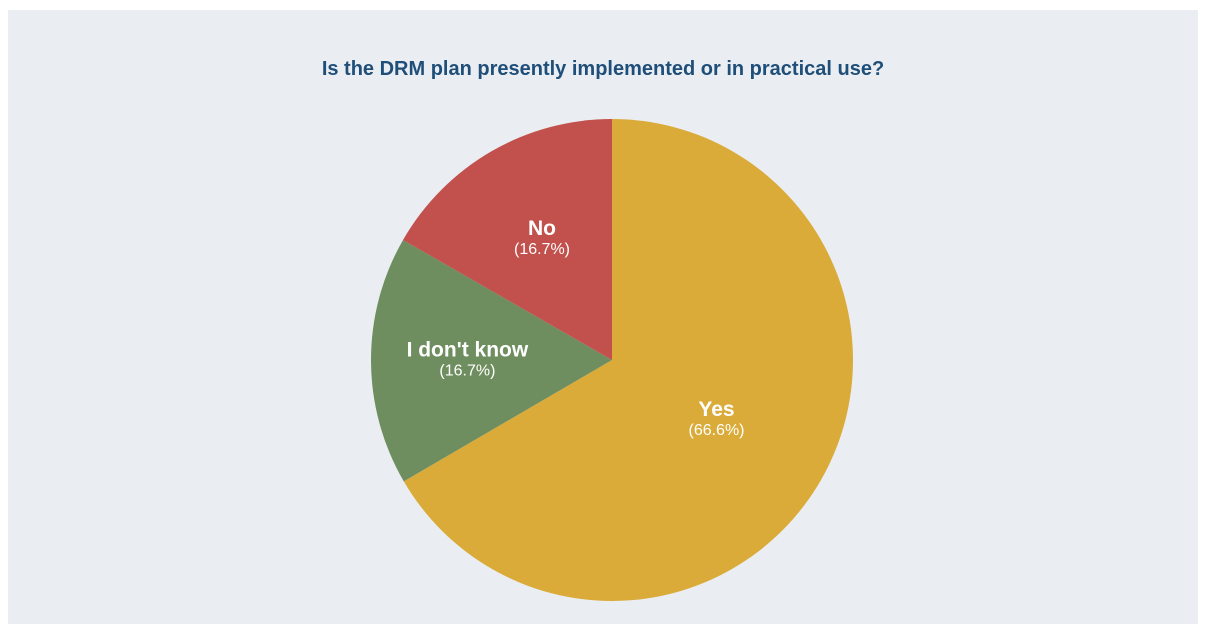  What do you see at coordinates (716, 430) in the screenshot?
I see `slice-value-yes: (66.6%)` at bounding box center [716, 430].